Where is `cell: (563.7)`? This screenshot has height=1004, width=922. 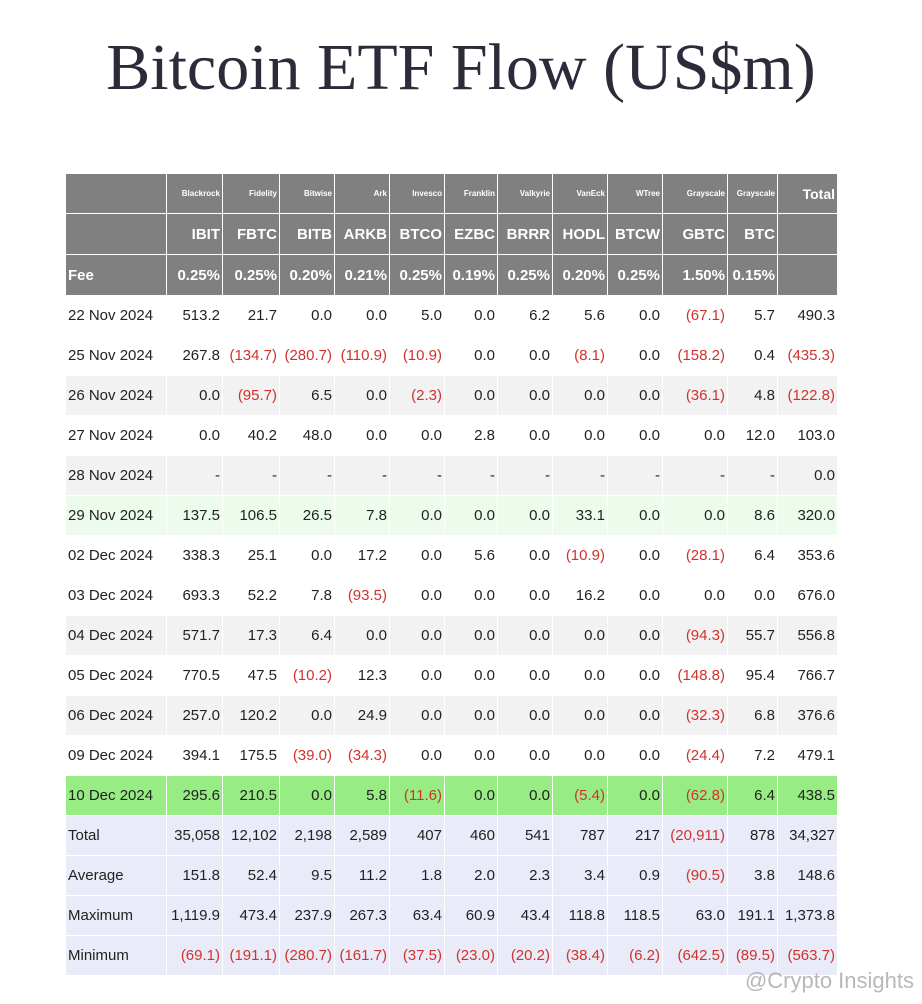
cell: (563.7) is located at coordinates (807, 955).